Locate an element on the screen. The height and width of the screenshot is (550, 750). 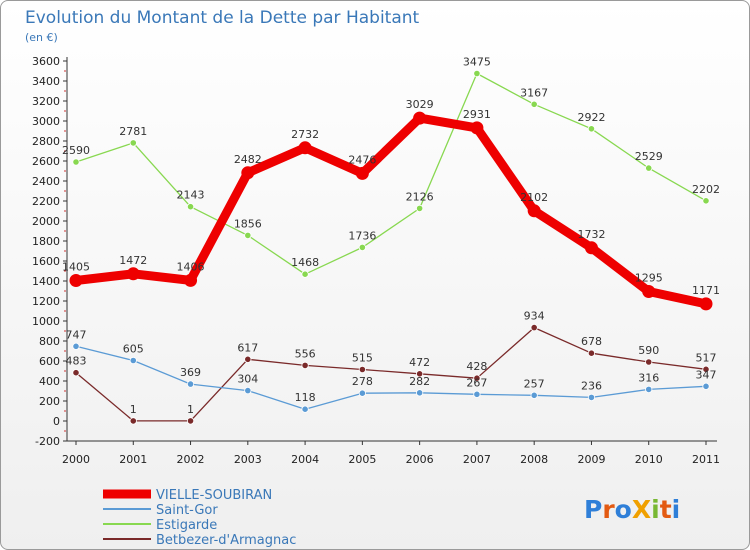
brand-letter: X is located at coordinates (641, 509).